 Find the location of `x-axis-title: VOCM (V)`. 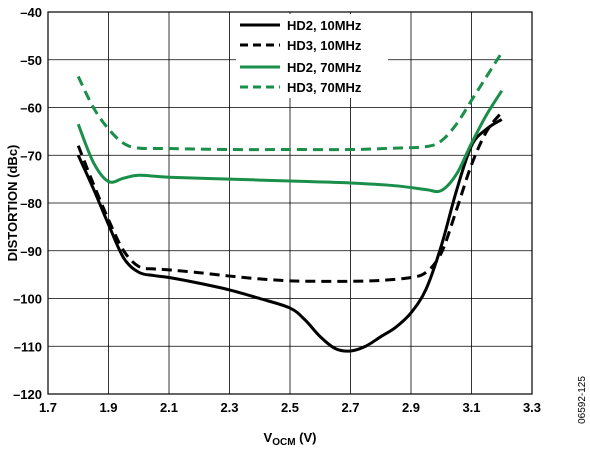

x-axis-title: VOCM (V) is located at coordinates (290, 439).